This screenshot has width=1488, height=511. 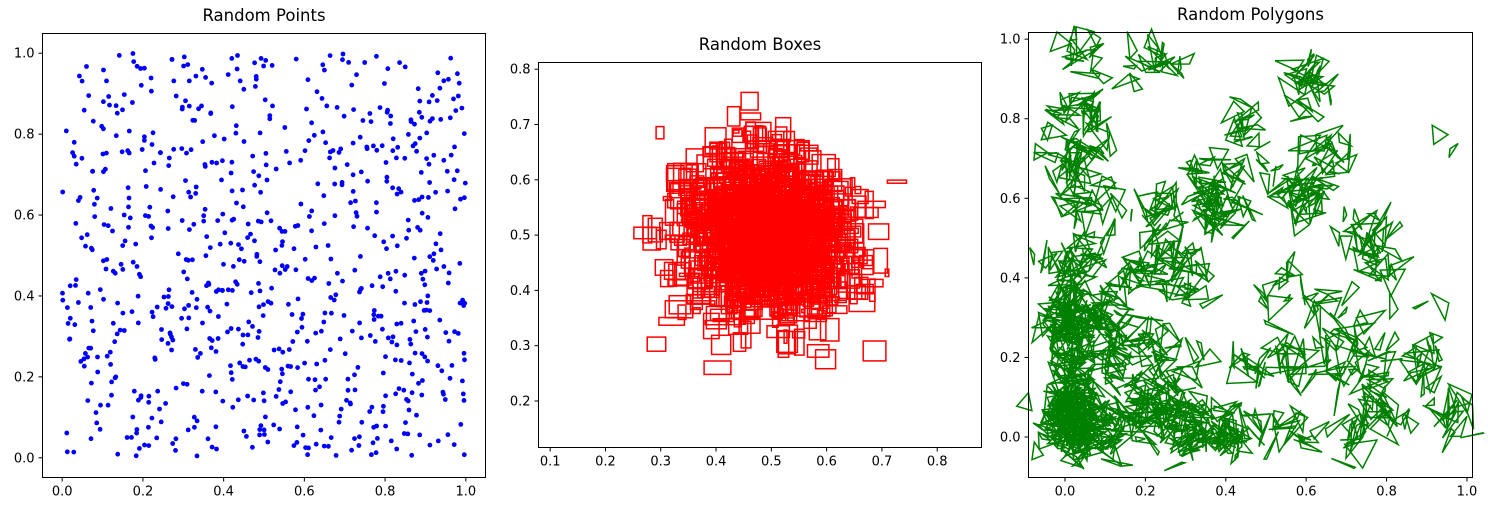 I want to click on y-tick-label: 1.0, so click(x=1010, y=40).